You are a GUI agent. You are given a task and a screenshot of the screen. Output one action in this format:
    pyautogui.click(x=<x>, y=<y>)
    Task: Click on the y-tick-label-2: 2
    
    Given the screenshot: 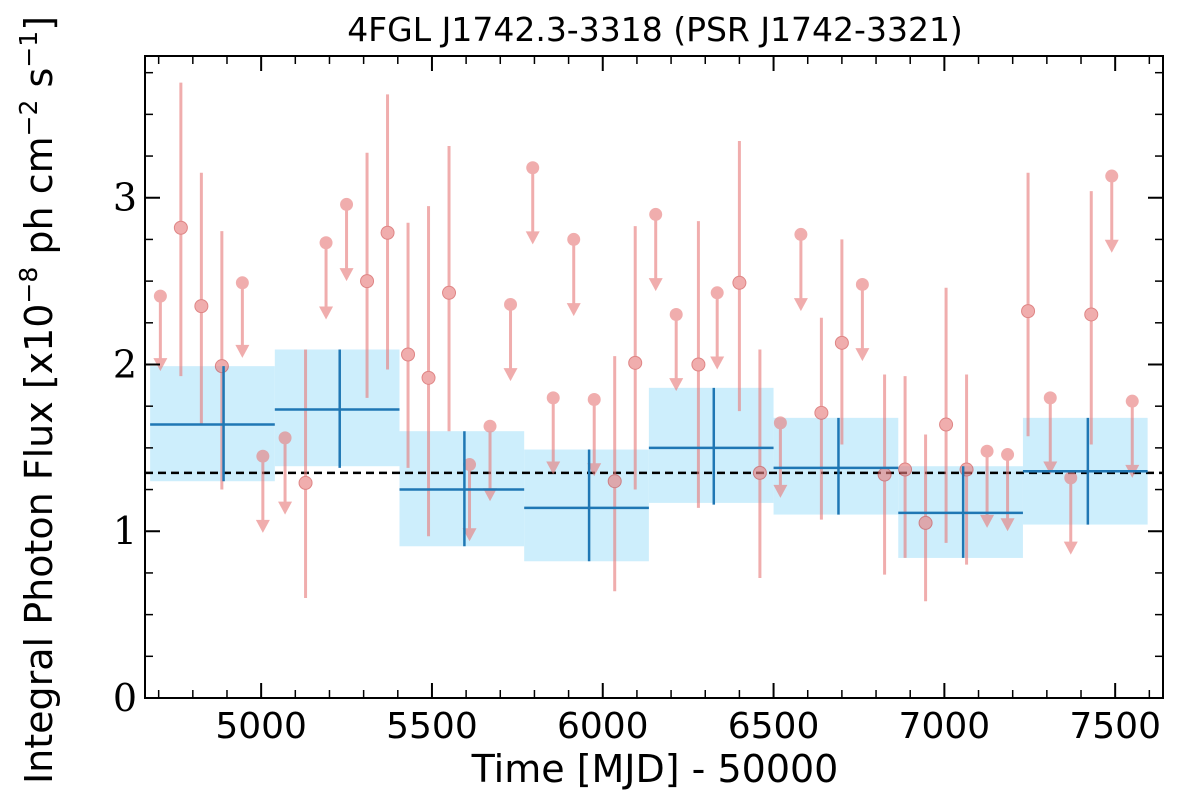 What is the action you would take?
    pyautogui.click(x=125, y=364)
    